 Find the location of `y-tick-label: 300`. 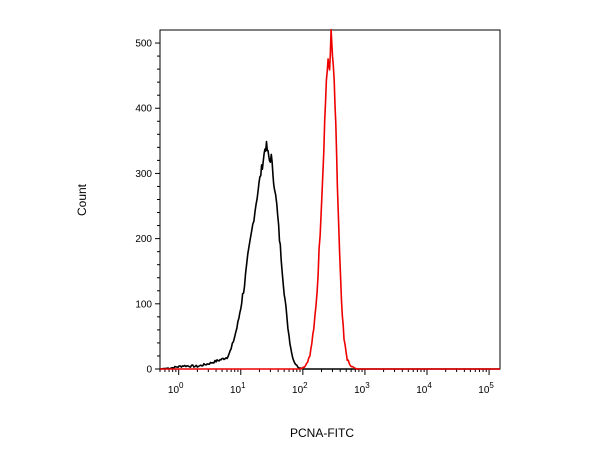

y-tick-label: 300 is located at coordinates (143, 174).